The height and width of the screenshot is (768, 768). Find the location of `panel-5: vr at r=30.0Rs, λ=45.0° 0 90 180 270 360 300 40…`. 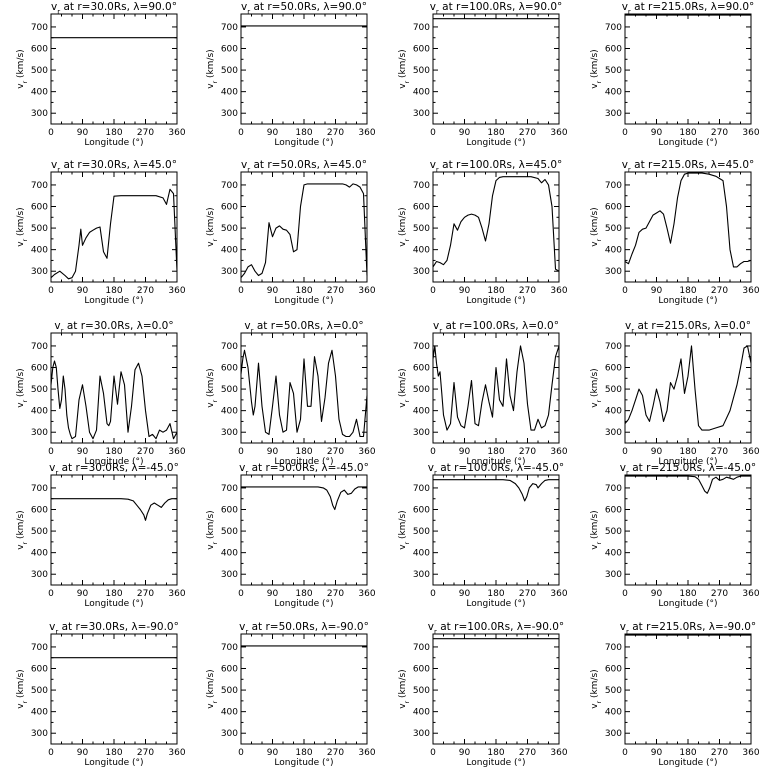

panel-5: vr at r=30.0Rs, λ=45.0° 0 90 180 270 360 300 40… is located at coordinates (101, 232).